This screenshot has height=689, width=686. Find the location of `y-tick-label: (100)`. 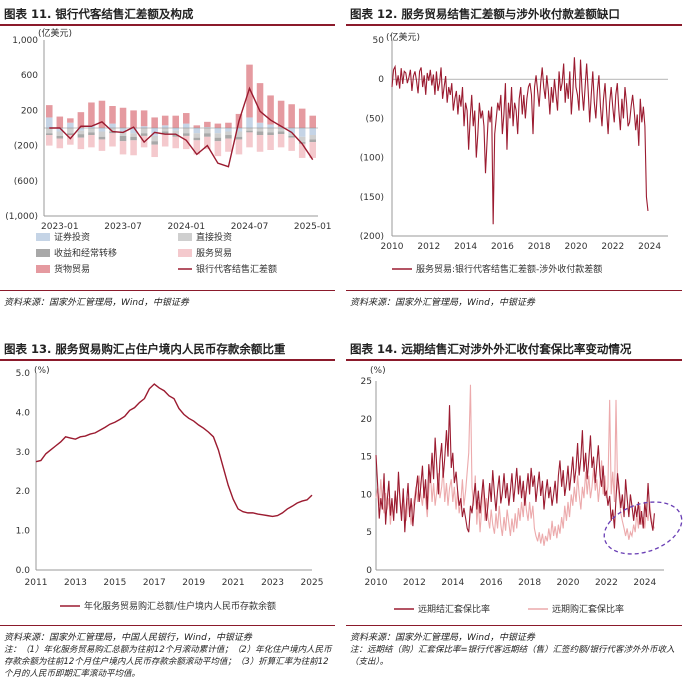

y-tick-label: (100) is located at coordinates (372, 159).